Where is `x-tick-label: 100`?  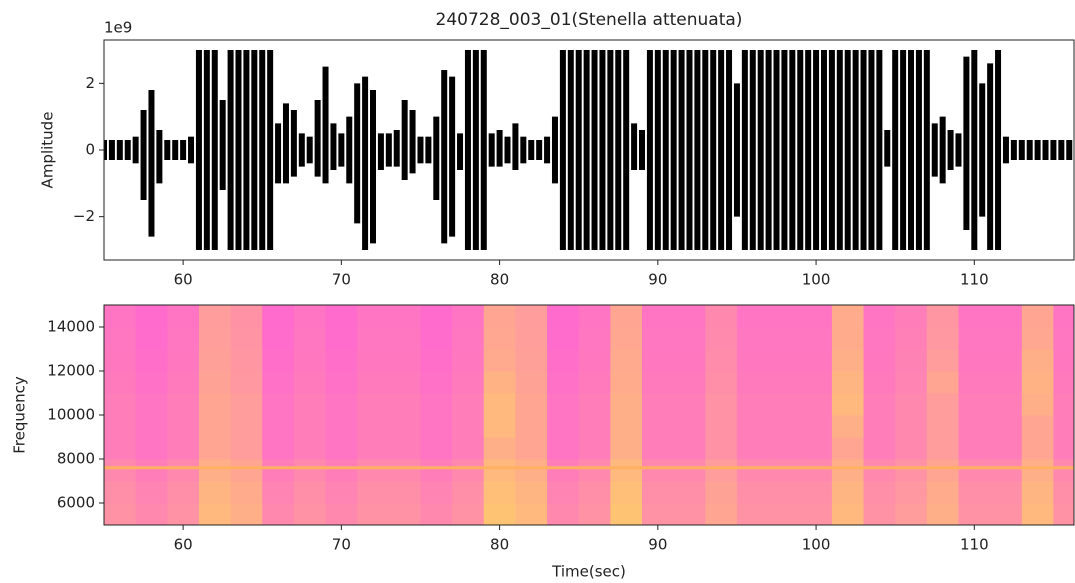 x-tick-label: 100 is located at coordinates (816, 545).